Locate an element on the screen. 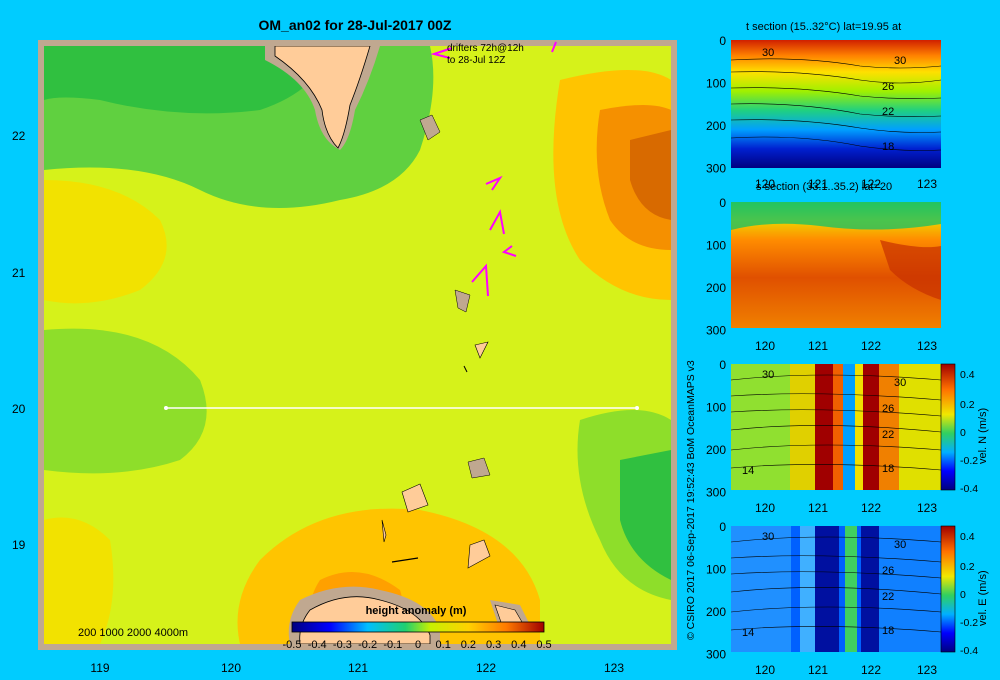  colorbar-tick: -0.2 is located at coordinates (367, 645).